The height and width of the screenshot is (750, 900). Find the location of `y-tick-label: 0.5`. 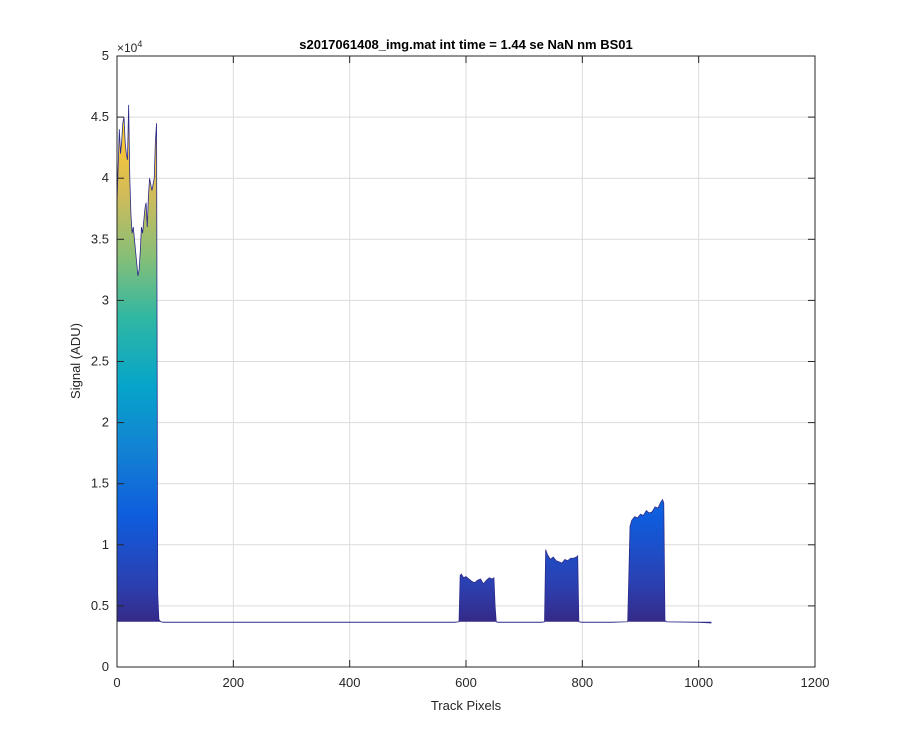

y-tick-label: 0.5 is located at coordinates (100, 605).